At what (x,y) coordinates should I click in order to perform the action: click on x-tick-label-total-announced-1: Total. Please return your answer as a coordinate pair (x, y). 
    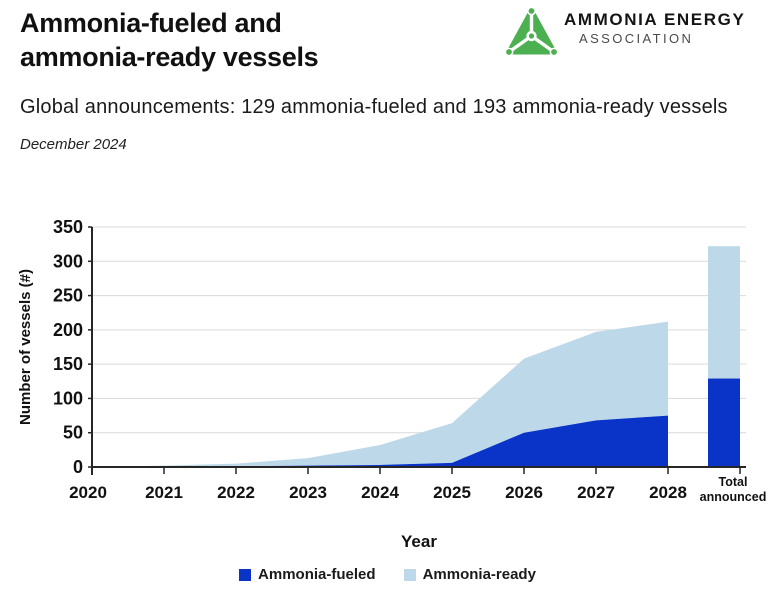
    Looking at the image, I should click on (733, 482).